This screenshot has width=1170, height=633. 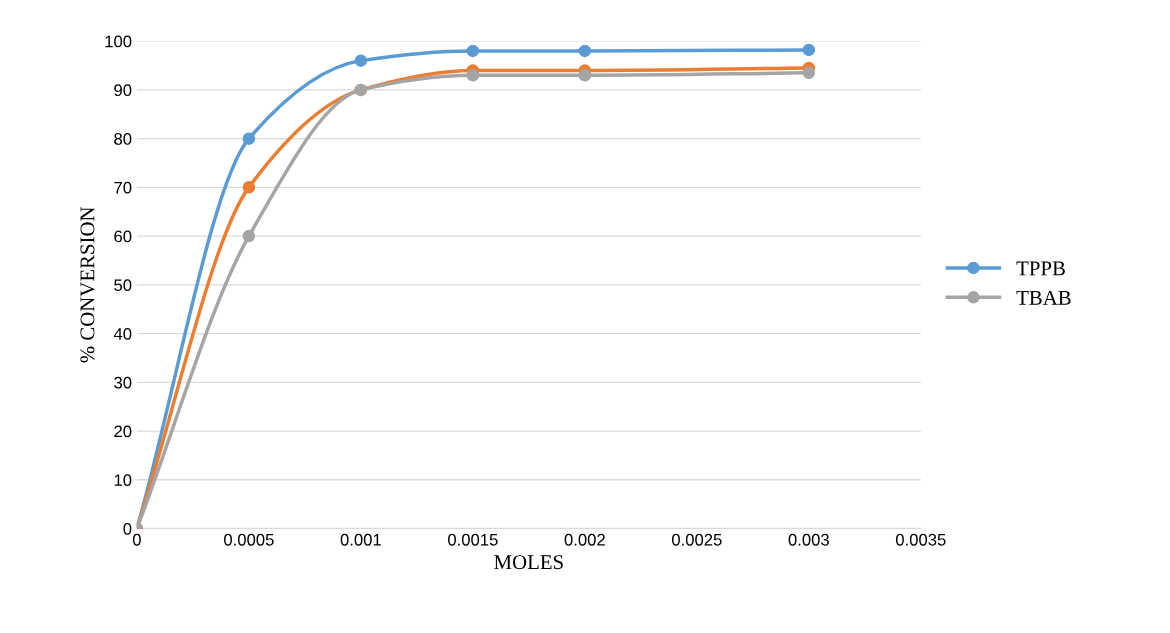 What do you see at coordinates (920, 539) in the screenshot?
I see `x-tick-label: 0.0035` at bounding box center [920, 539].